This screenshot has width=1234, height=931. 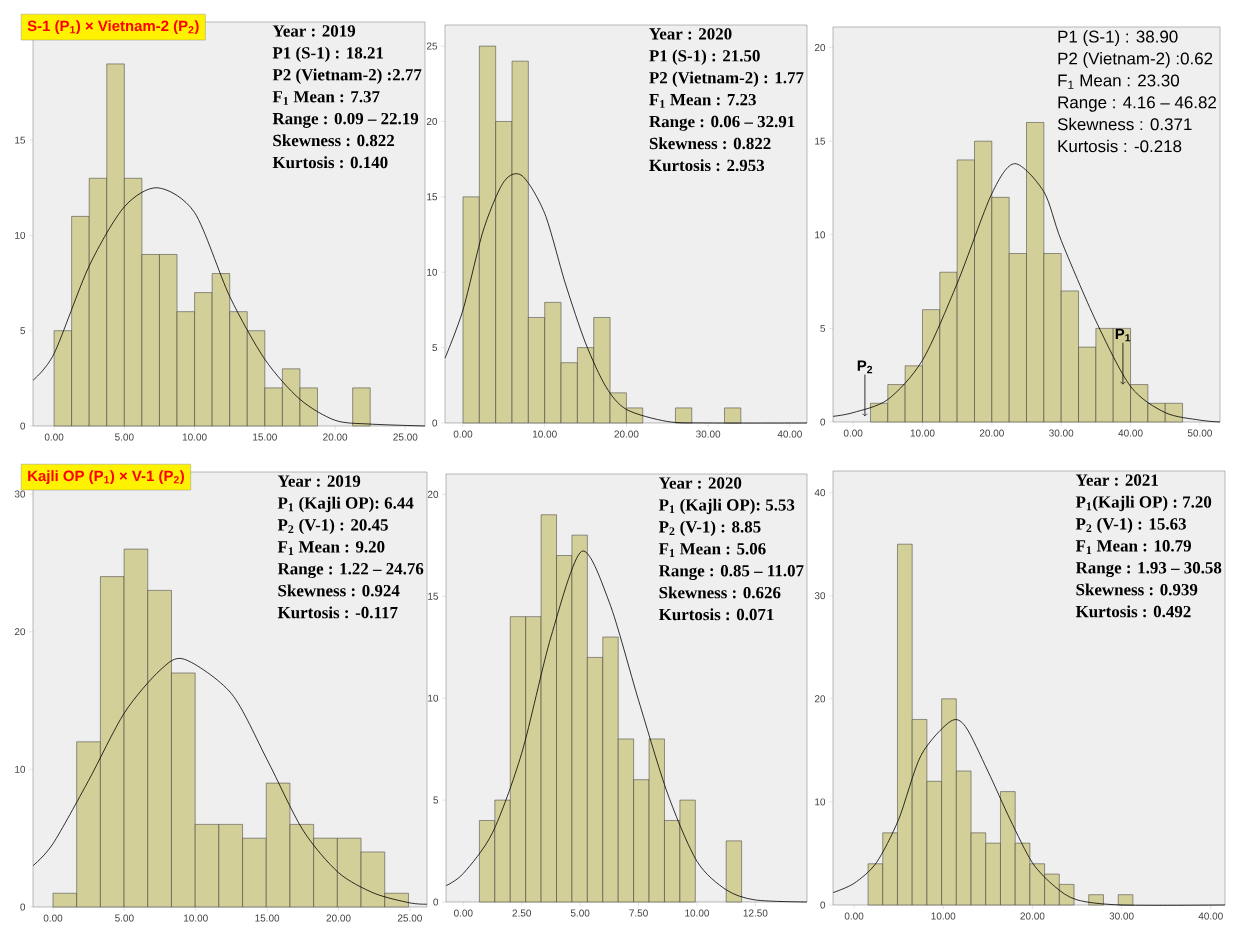 What do you see at coordinates (755, 913) in the screenshot?
I see `x-tick-label: 12.50` at bounding box center [755, 913].